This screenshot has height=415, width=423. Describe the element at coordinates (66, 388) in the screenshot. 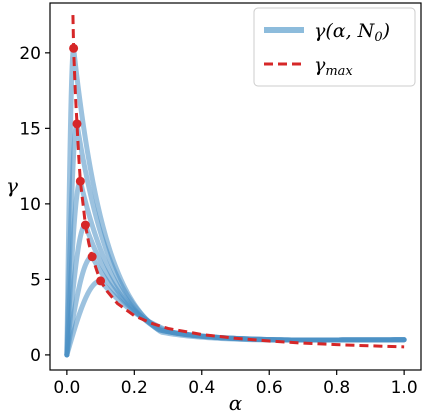

I see `x-tick-label-0: 0.0` at that location.